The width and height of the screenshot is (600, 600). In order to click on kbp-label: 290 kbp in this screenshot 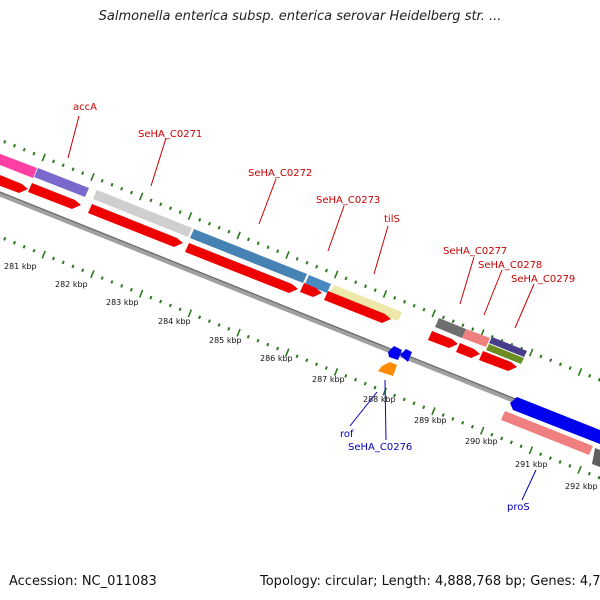, I will do `click(481, 441)`.